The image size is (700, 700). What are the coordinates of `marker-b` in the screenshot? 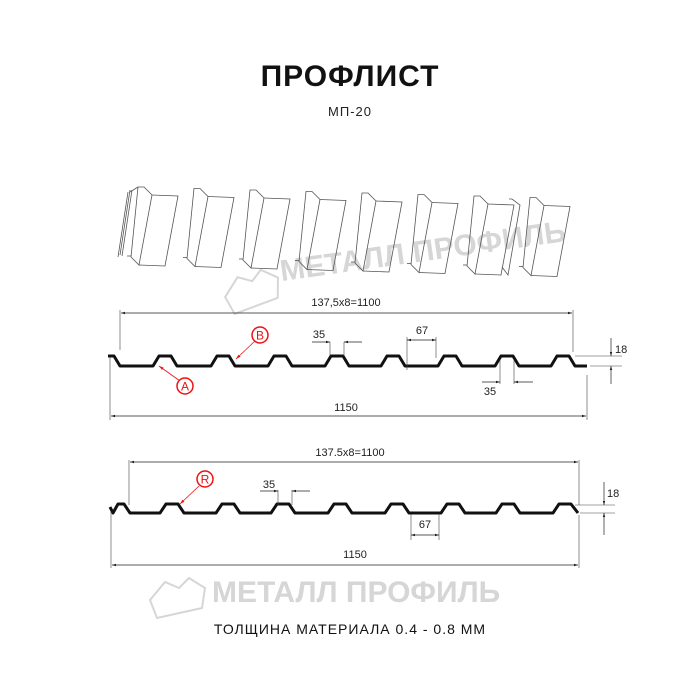 It's located at (260, 335).